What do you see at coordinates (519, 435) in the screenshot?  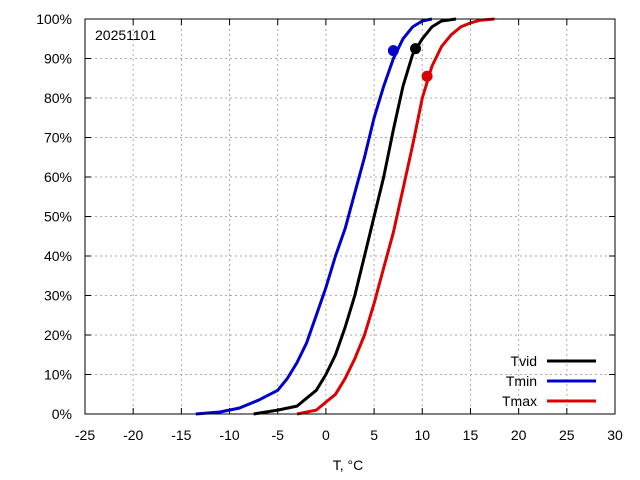 I see `x-tick-label: 20` at bounding box center [519, 435].